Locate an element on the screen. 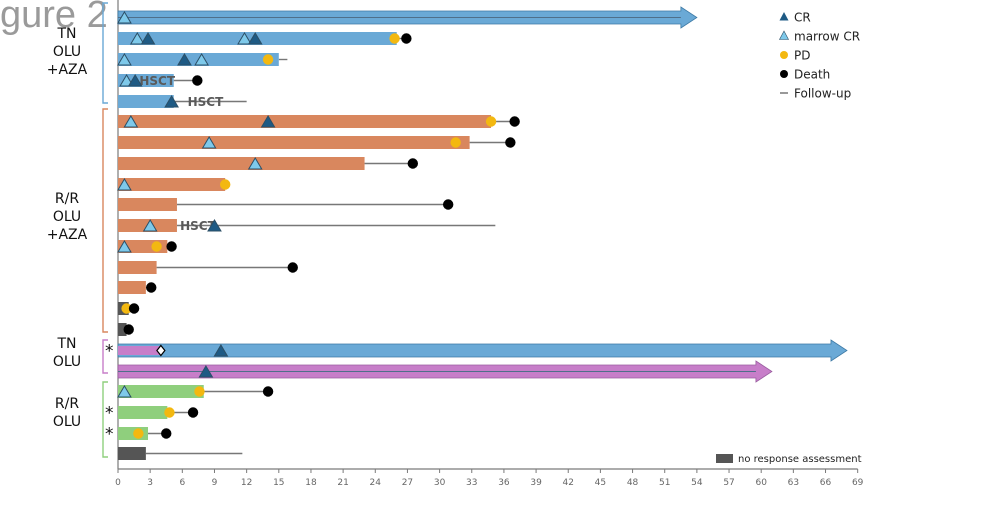  legend-cr-icon is located at coordinates (784, 16).